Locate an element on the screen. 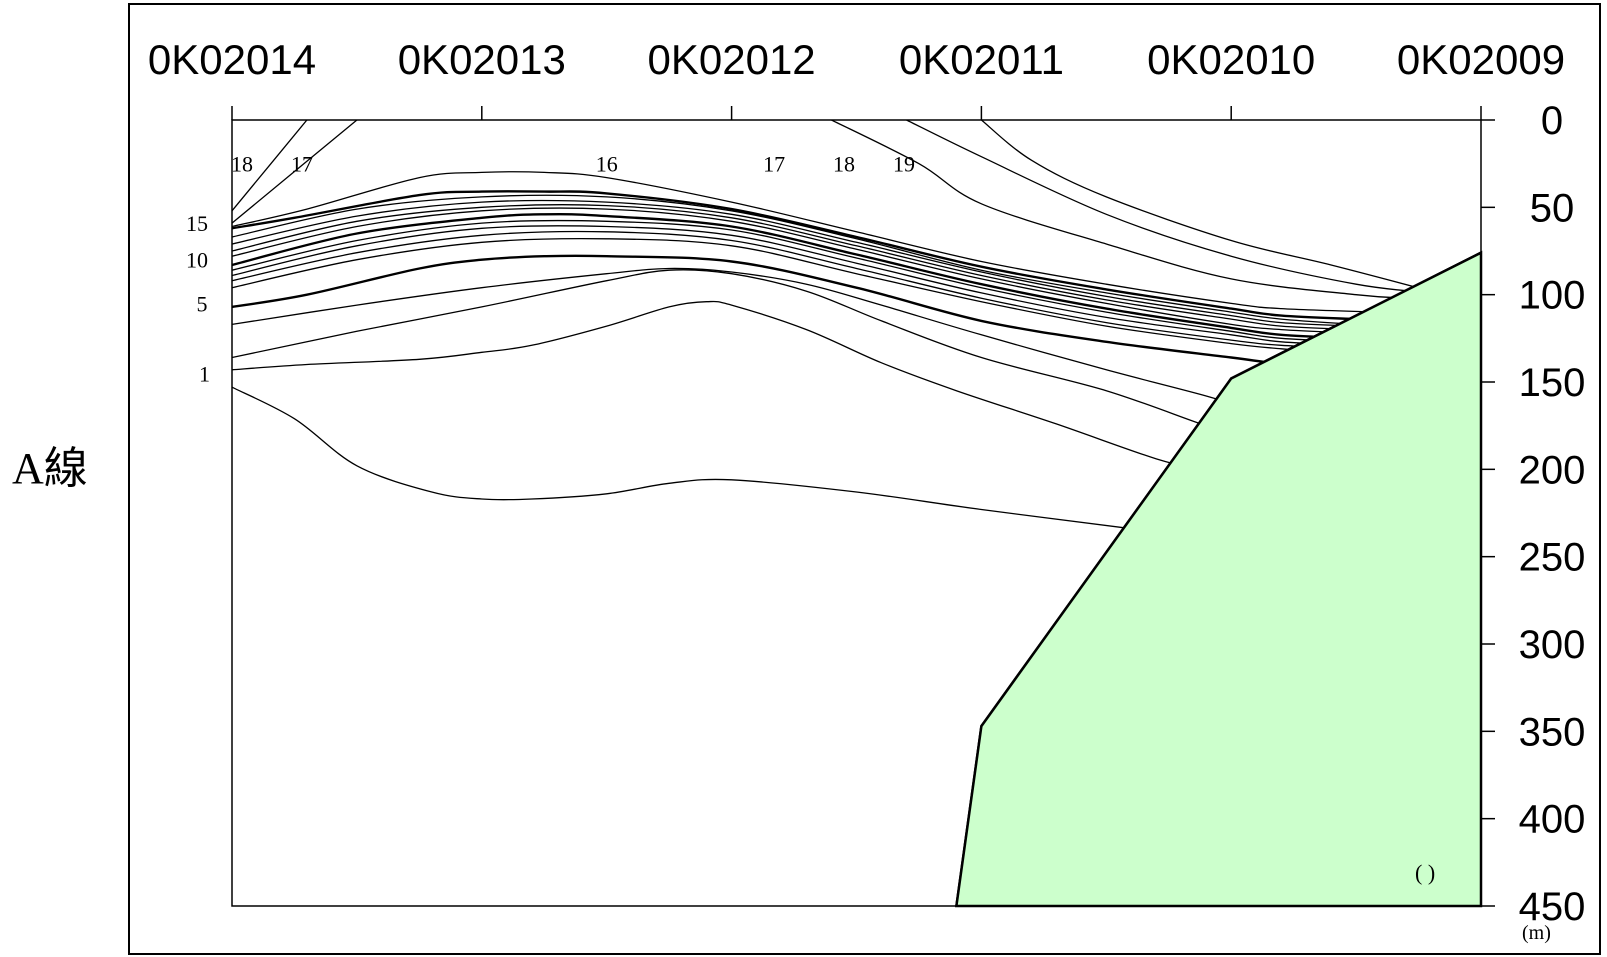 The width and height of the screenshot is (1607, 957). isoline-label: 10 is located at coordinates (197, 260).